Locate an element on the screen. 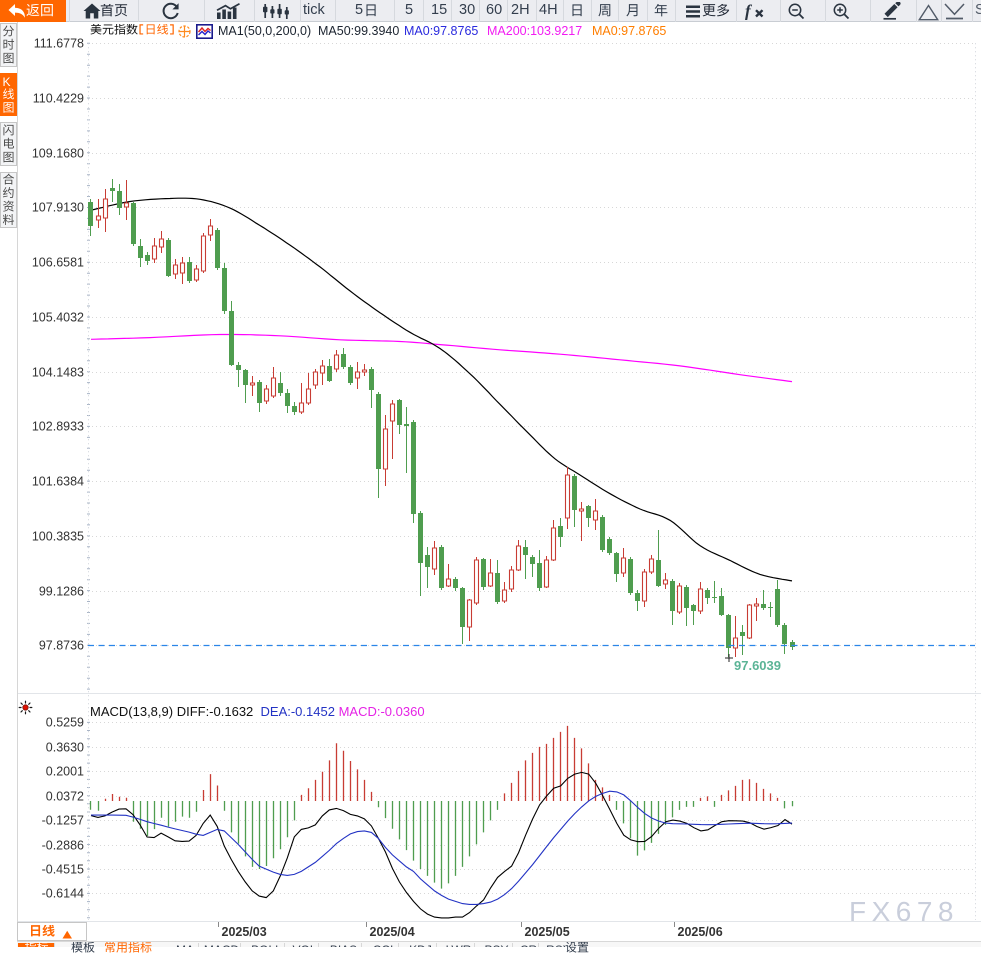 This screenshot has width=981, height=954. svg-text: 97.6039 is located at coordinates (757, 665).